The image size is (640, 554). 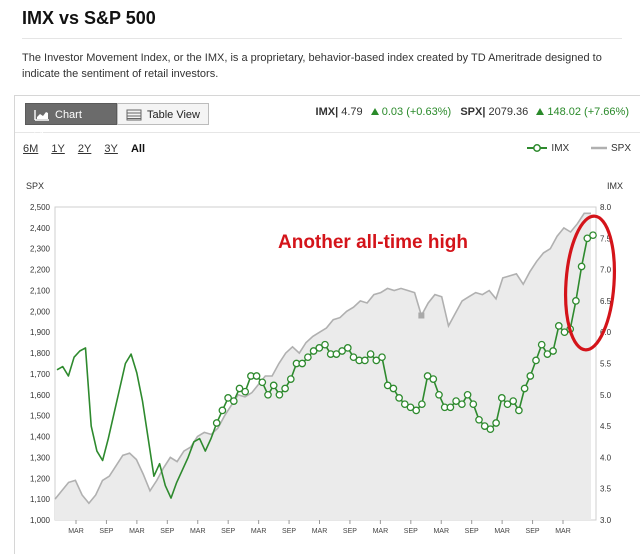 I want to click on right-tick-label: 6.0, so click(x=606, y=332).